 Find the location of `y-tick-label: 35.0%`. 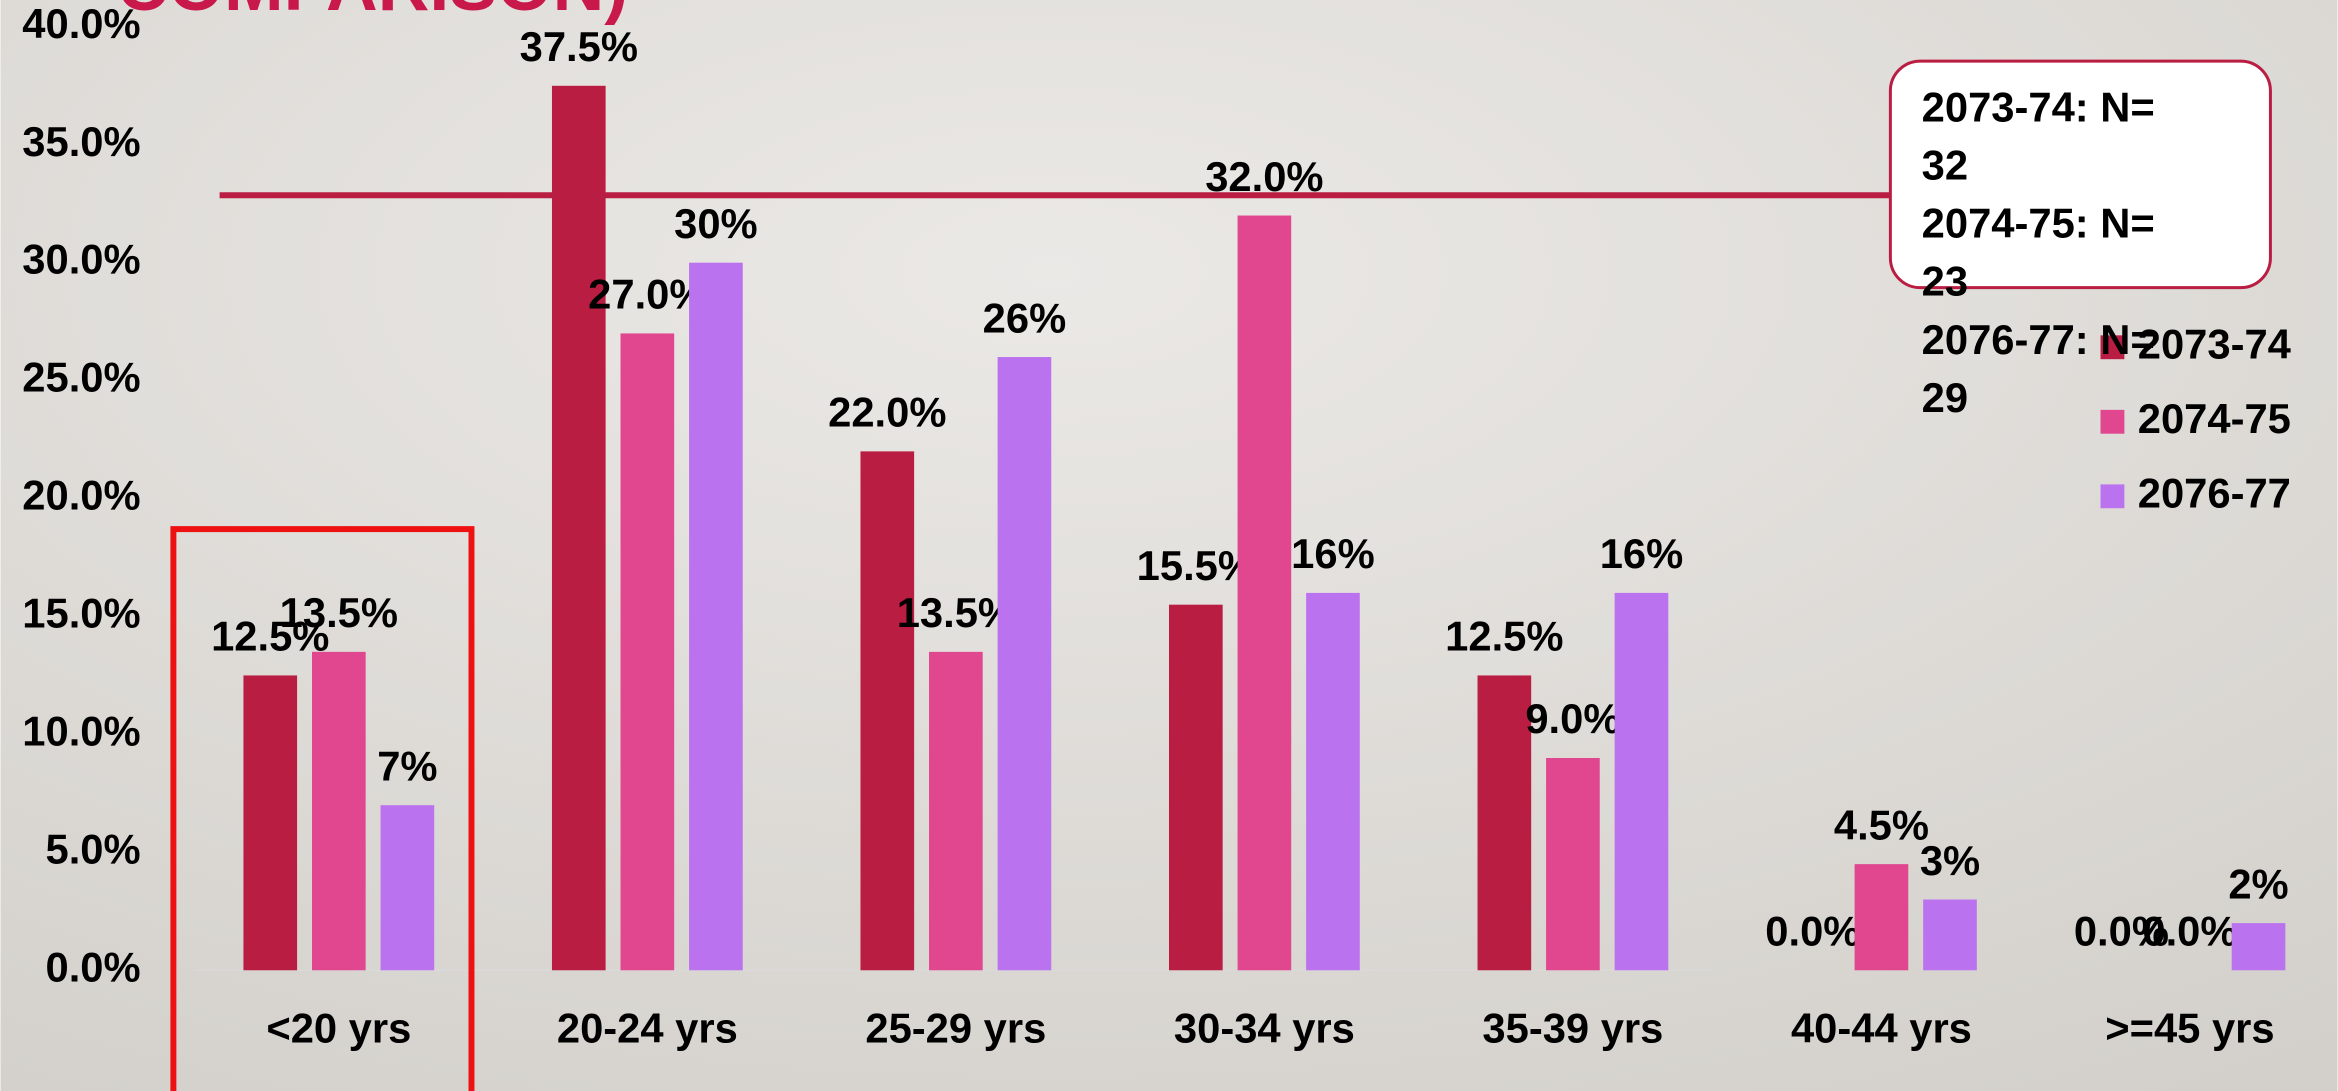

y-tick-label: 35.0% is located at coordinates (81, 141).